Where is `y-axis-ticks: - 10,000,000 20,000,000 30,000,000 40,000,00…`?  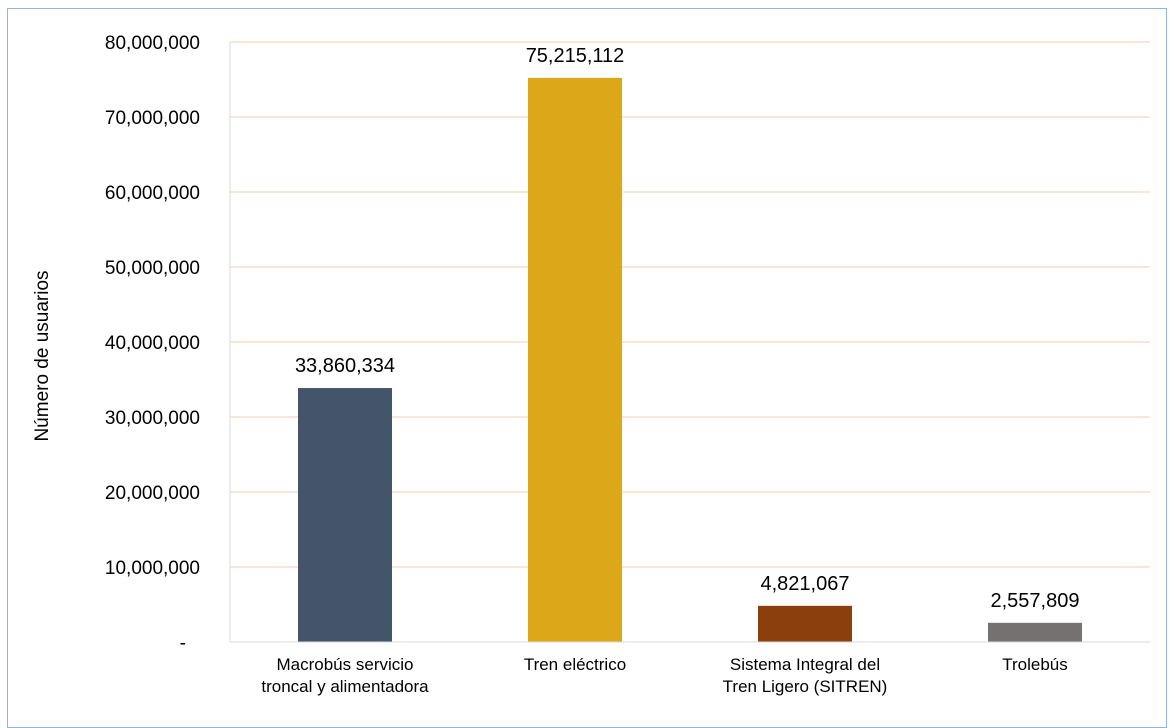
y-axis-ticks: - 10,000,000 20,000,000 30,000,000 40,000,00… is located at coordinates (152, 343).